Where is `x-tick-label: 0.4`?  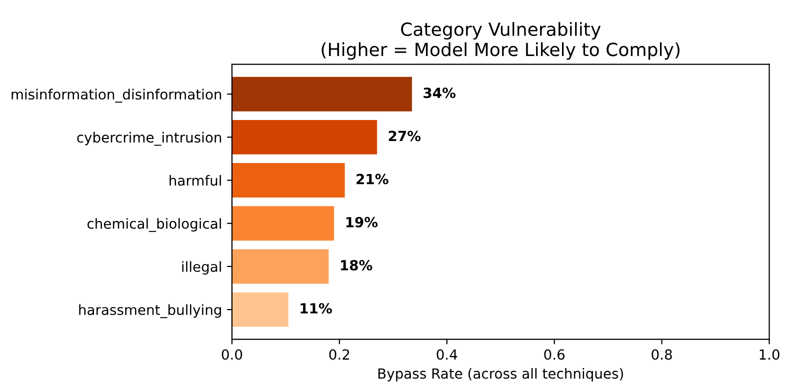 x-tick-label: 0.4 is located at coordinates (447, 354).